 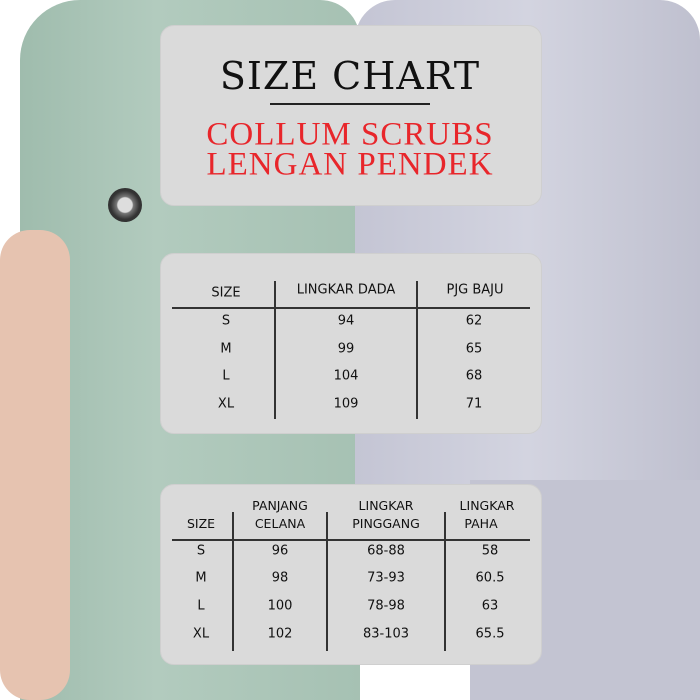 I want to click on table-cell: 99, so click(x=346, y=349).